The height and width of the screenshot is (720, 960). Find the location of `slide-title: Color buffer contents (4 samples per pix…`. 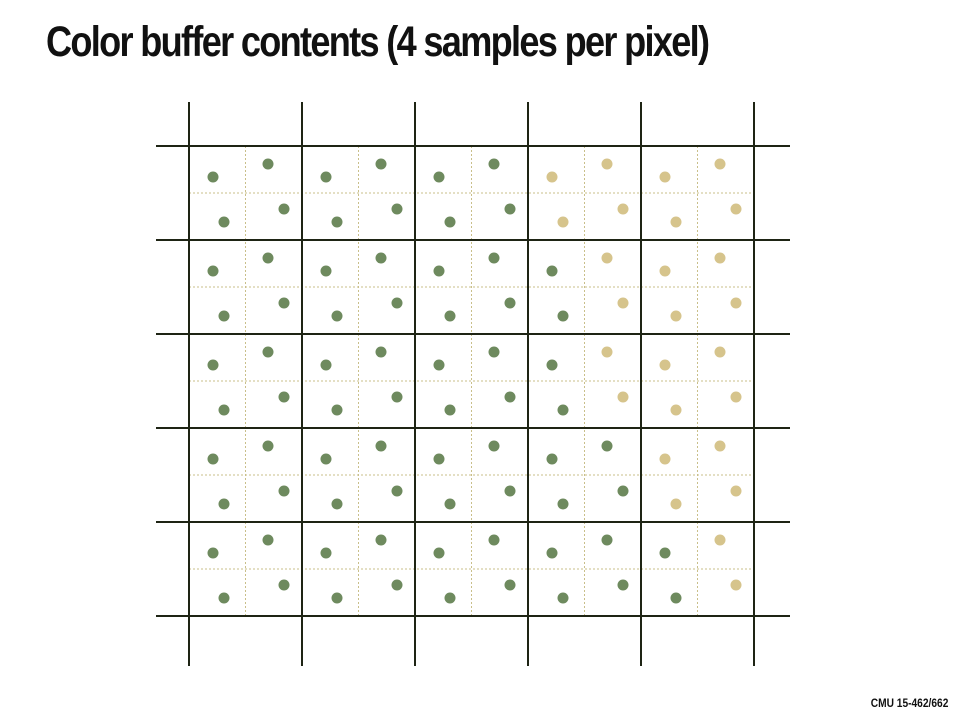

slide-title: Color buffer contents (4 samples per pix… is located at coordinates (378, 42).